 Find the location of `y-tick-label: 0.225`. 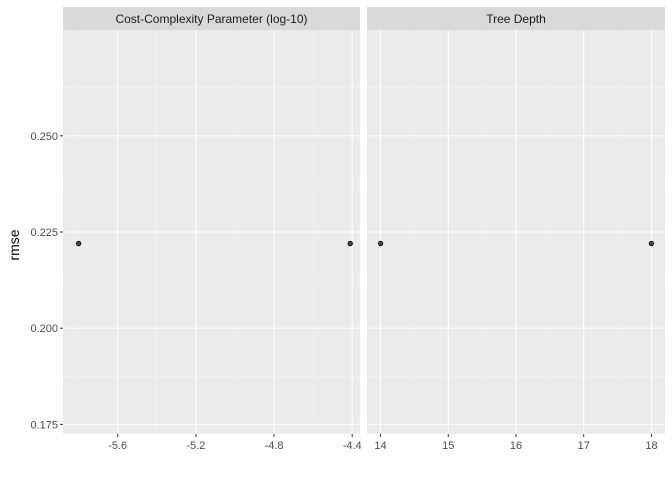

y-tick-label: 0.225 is located at coordinates (44, 233).